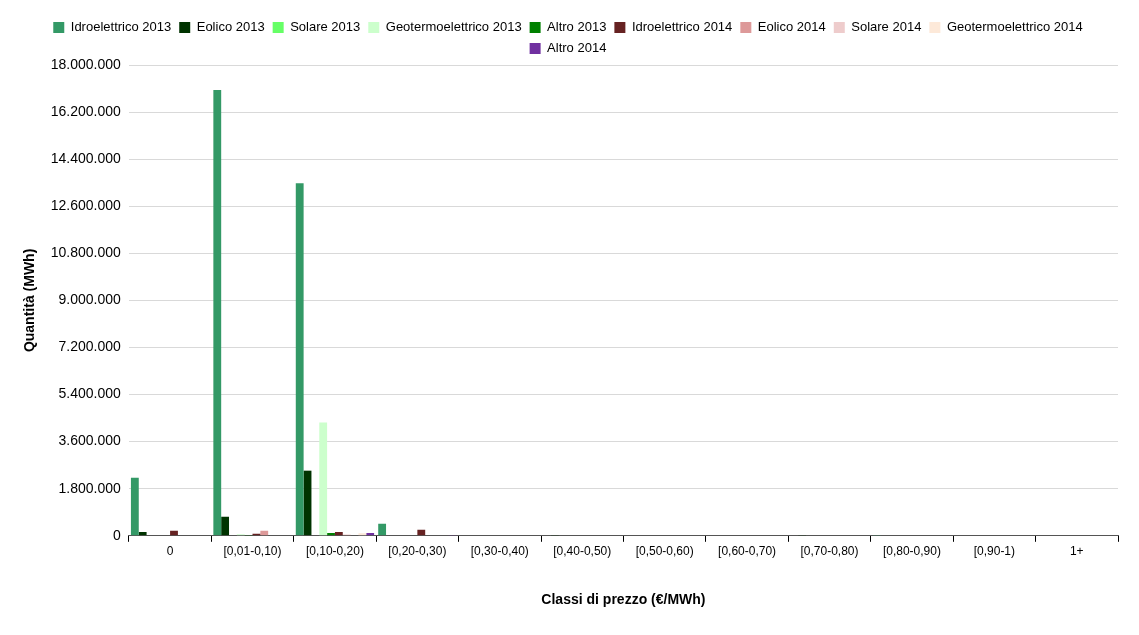 This screenshot has height=635, width=1139. What do you see at coordinates (582, 551) in the screenshot?
I see `x-tick-label: [0,40-0,50)` at bounding box center [582, 551].